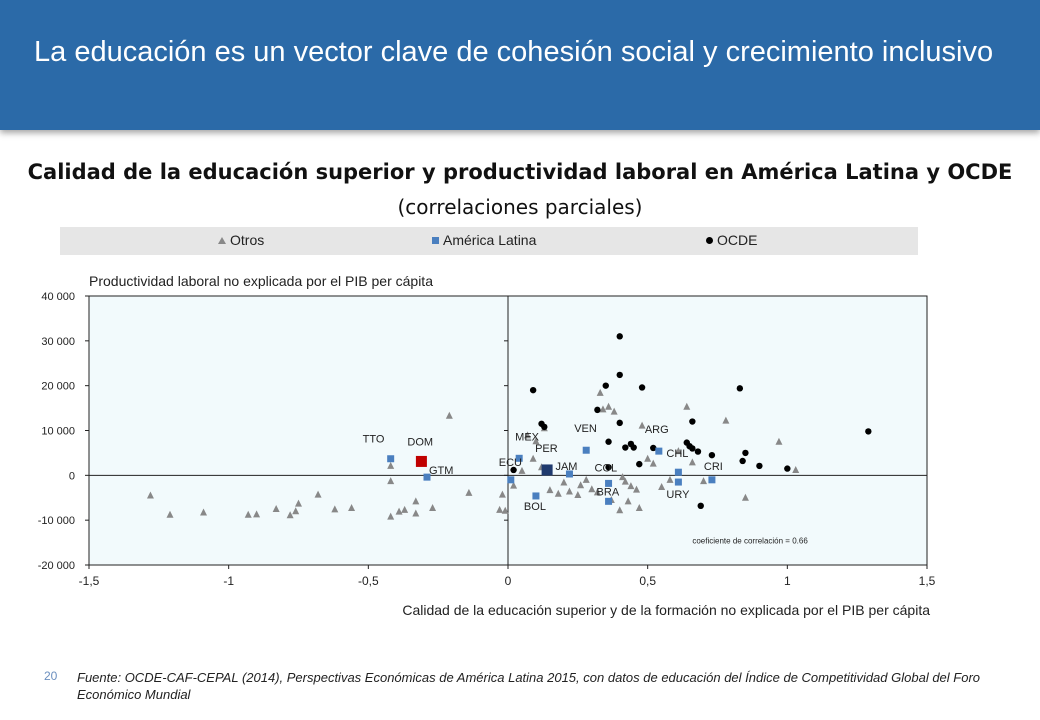  What do you see at coordinates (546, 449) in the screenshot?
I see `country-label-per: PER` at bounding box center [546, 449].